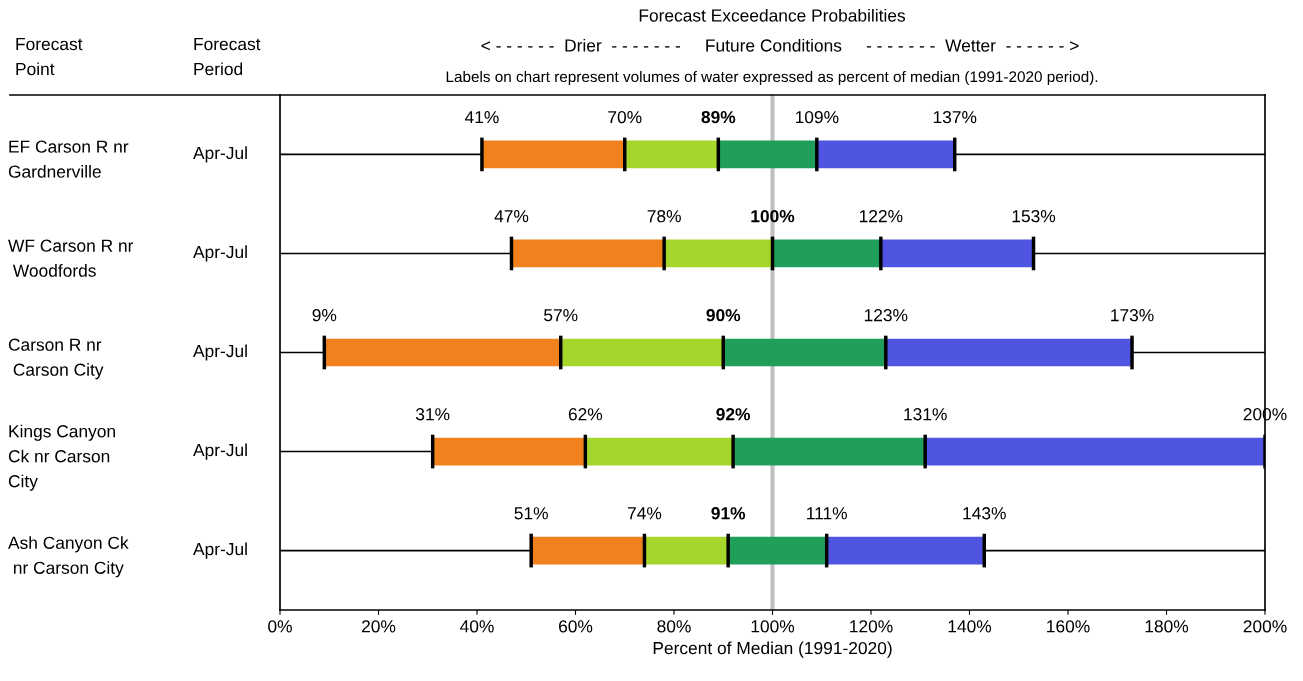 This screenshot has height=681, width=1303. What do you see at coordinates (511, 216) in the screenshot?
I see `annotation: 47%` at bounding box center [511, 216].